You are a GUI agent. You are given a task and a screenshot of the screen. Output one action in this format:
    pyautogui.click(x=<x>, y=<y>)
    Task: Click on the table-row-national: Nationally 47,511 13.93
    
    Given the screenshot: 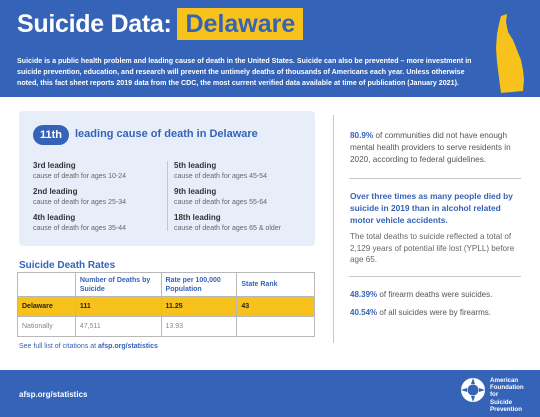 What is the action you would take?
    pyautogui.click(x=166, y=326)
    